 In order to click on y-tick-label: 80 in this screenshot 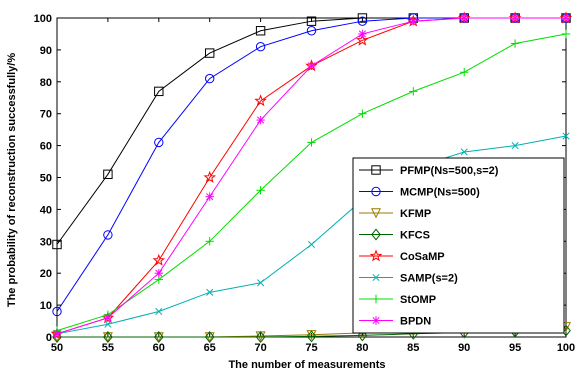, I will do `click(46, 83)`.